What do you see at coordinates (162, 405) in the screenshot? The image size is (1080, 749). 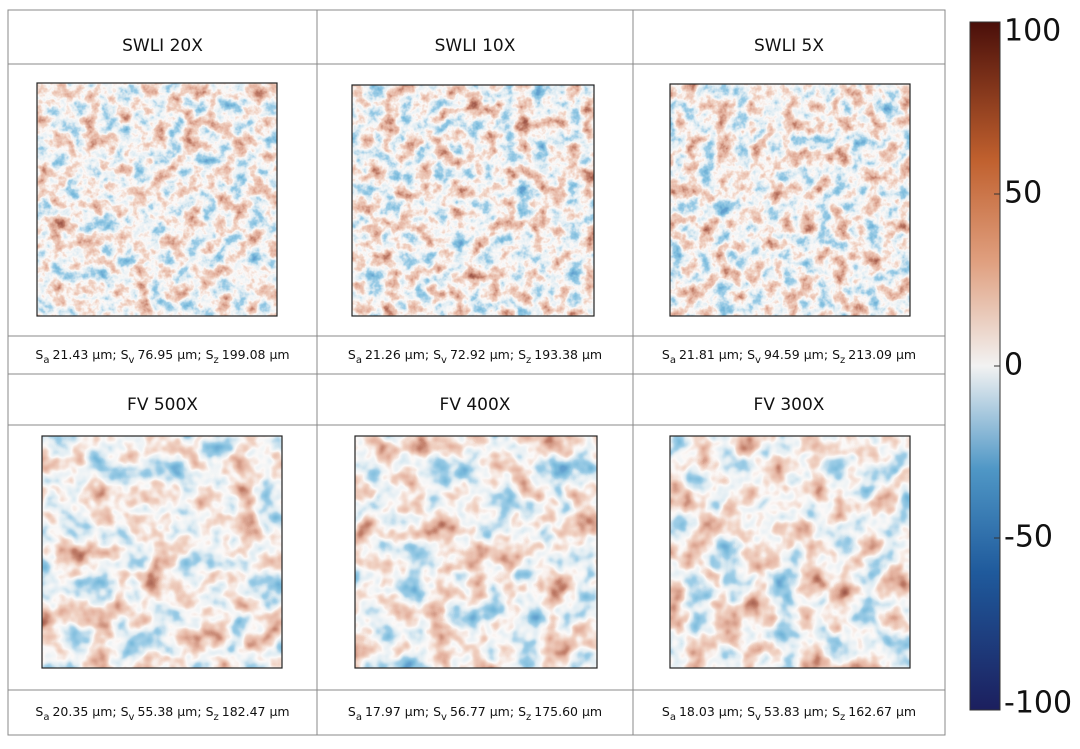 I see `panel-title: FV 500X` at bounding box center [162, 405].